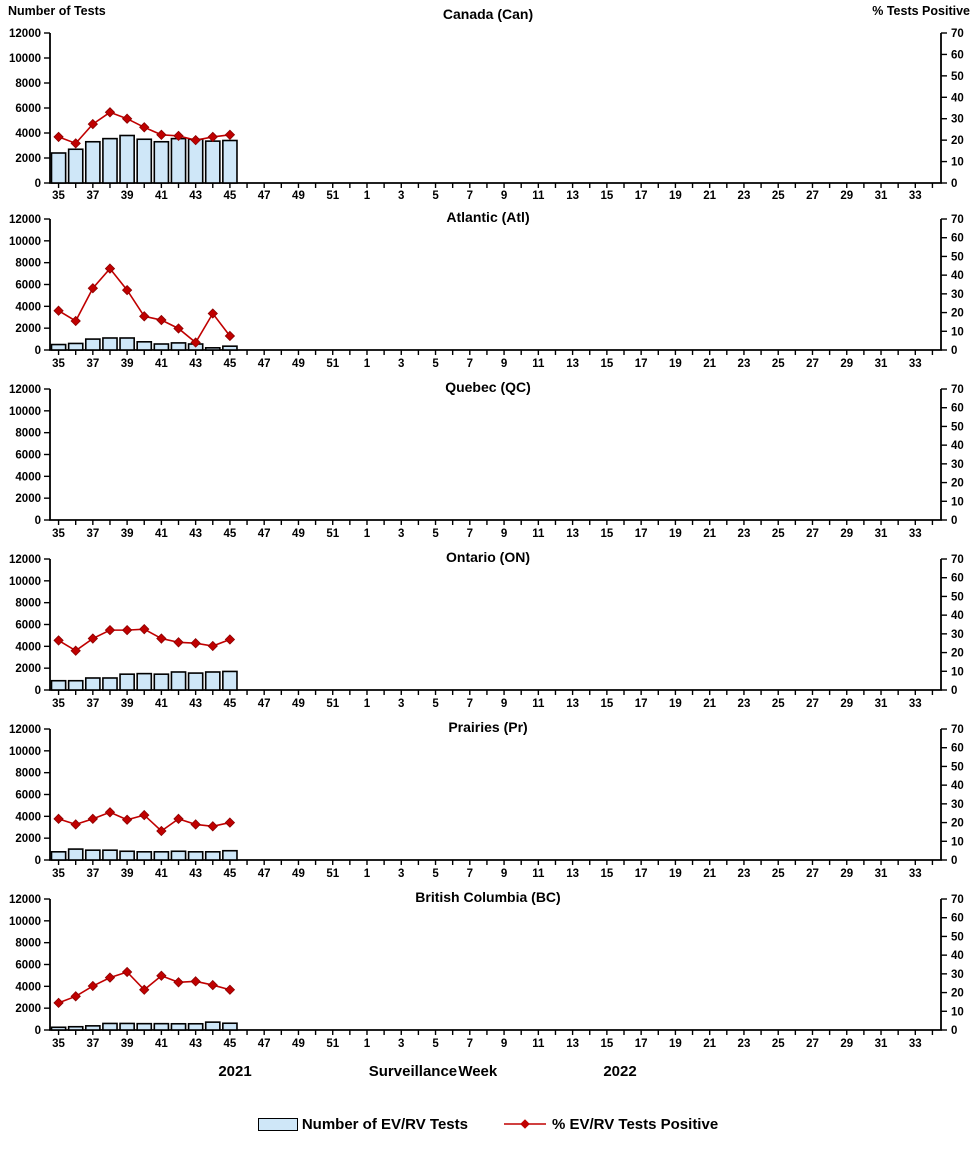 The width and height of the screenshot is (976, 1152). Describe the element at coordinates (675, 534) in the screenshot. I see `svg-text: 19` at that location.